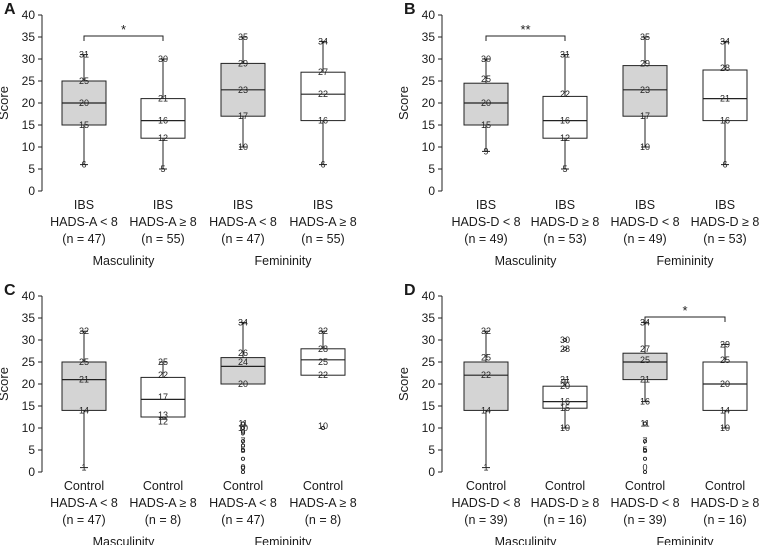 This screenshot has height=545, width=768. I want to click on box-1: 31 25 20 15 6 IBS HADS-A < 8 (n = 47), so click(84, 148).